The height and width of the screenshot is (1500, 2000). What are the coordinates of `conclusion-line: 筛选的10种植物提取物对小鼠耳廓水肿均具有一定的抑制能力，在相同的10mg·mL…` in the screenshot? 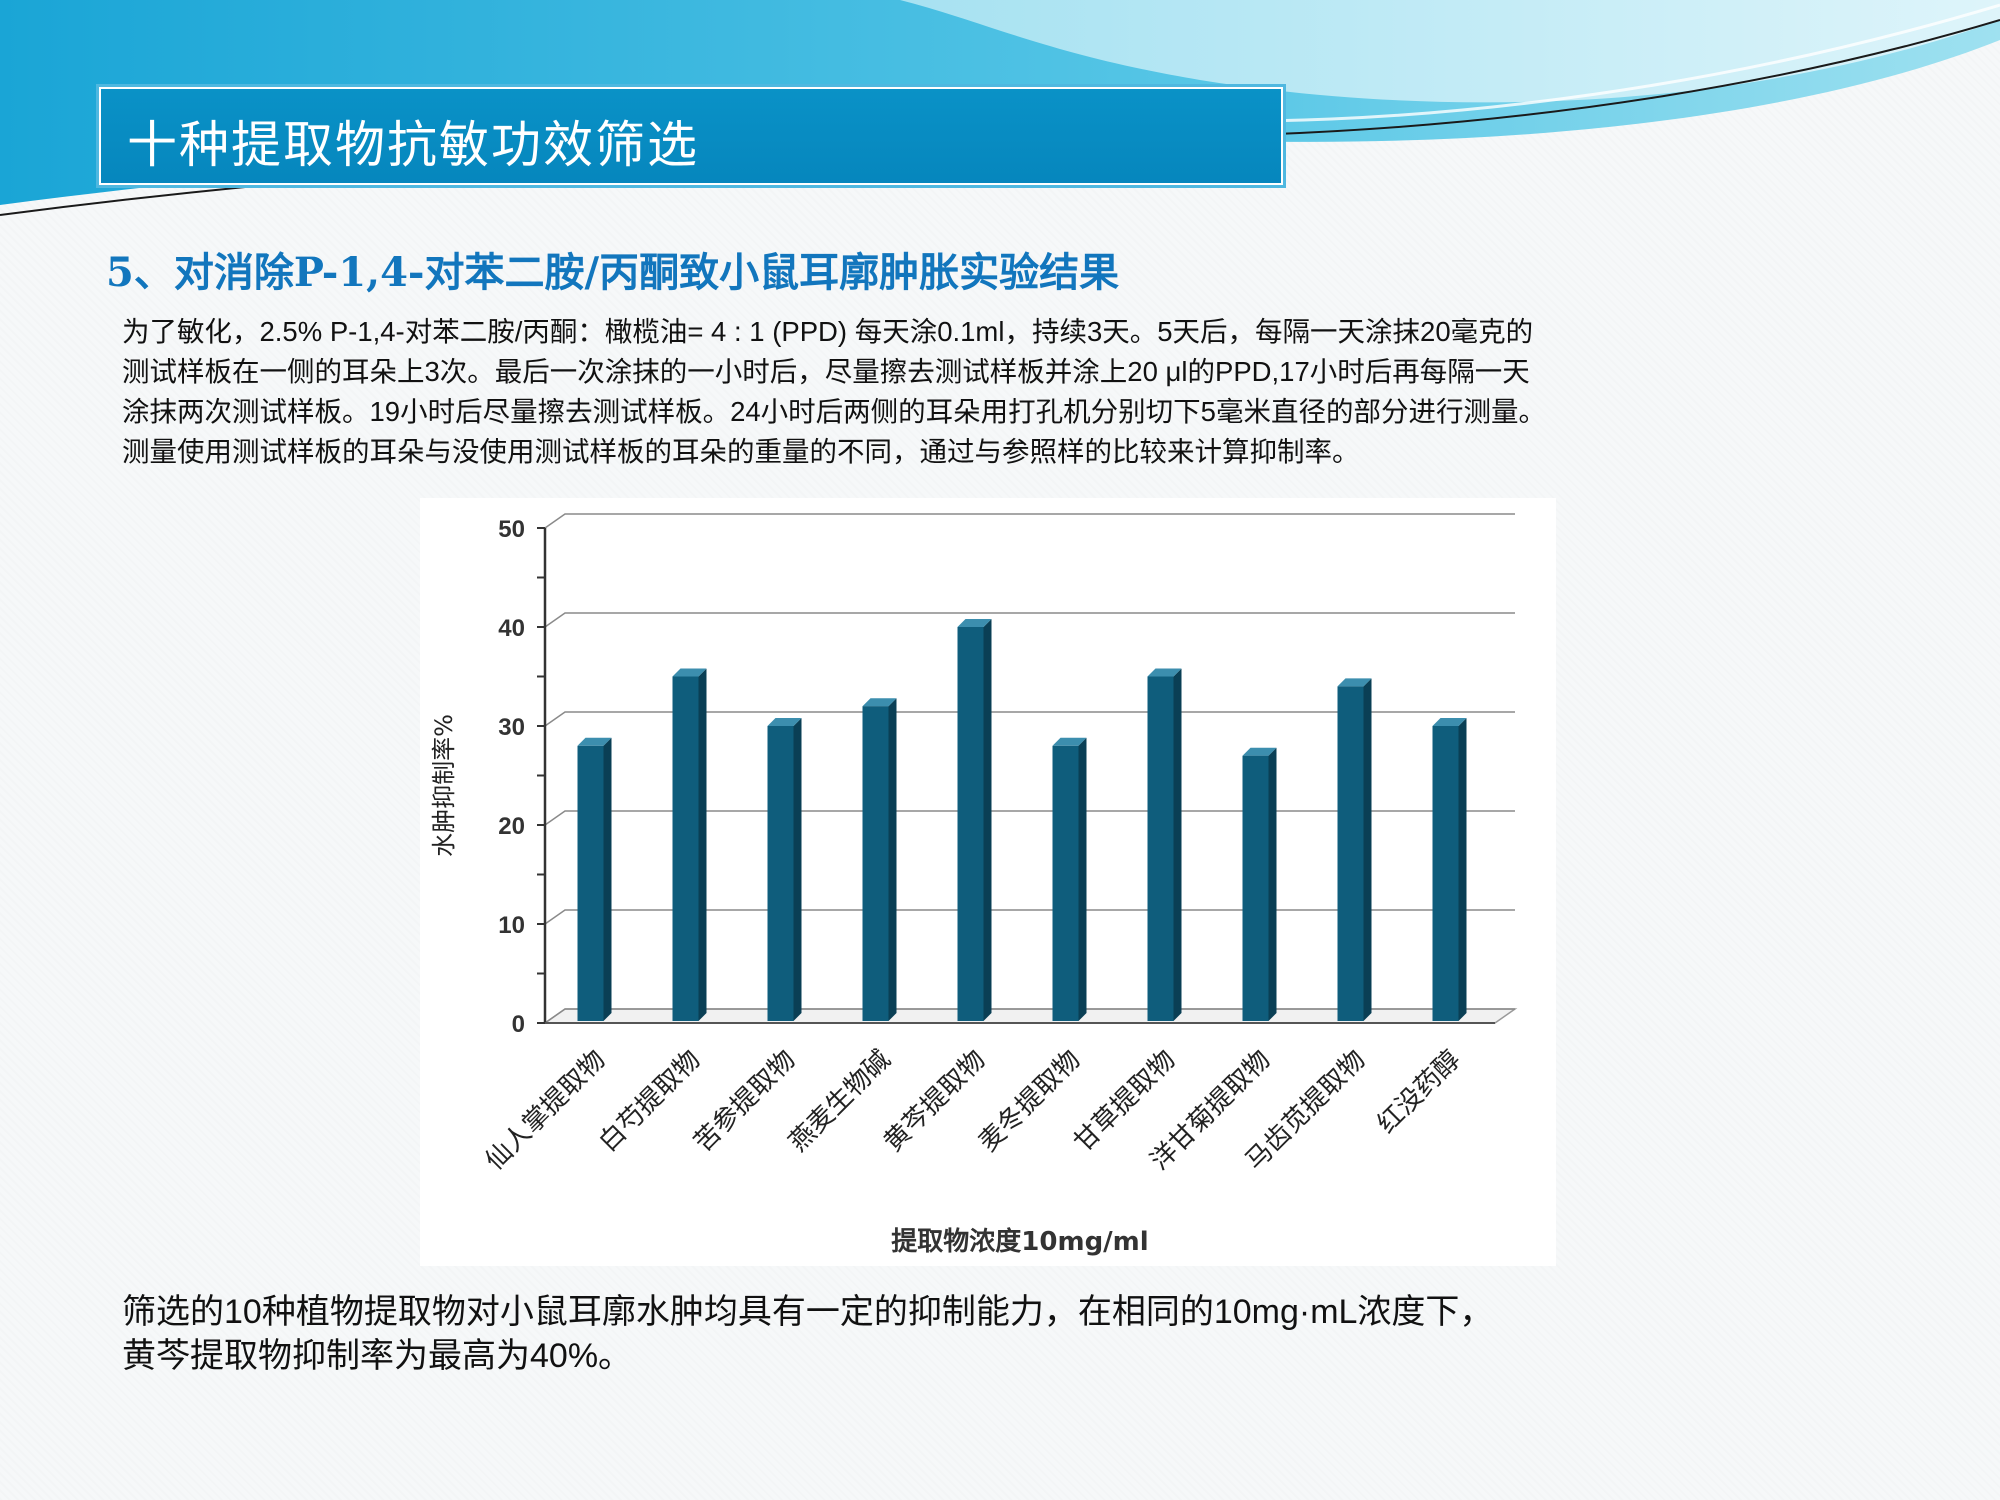 It's located at (808, 1312).